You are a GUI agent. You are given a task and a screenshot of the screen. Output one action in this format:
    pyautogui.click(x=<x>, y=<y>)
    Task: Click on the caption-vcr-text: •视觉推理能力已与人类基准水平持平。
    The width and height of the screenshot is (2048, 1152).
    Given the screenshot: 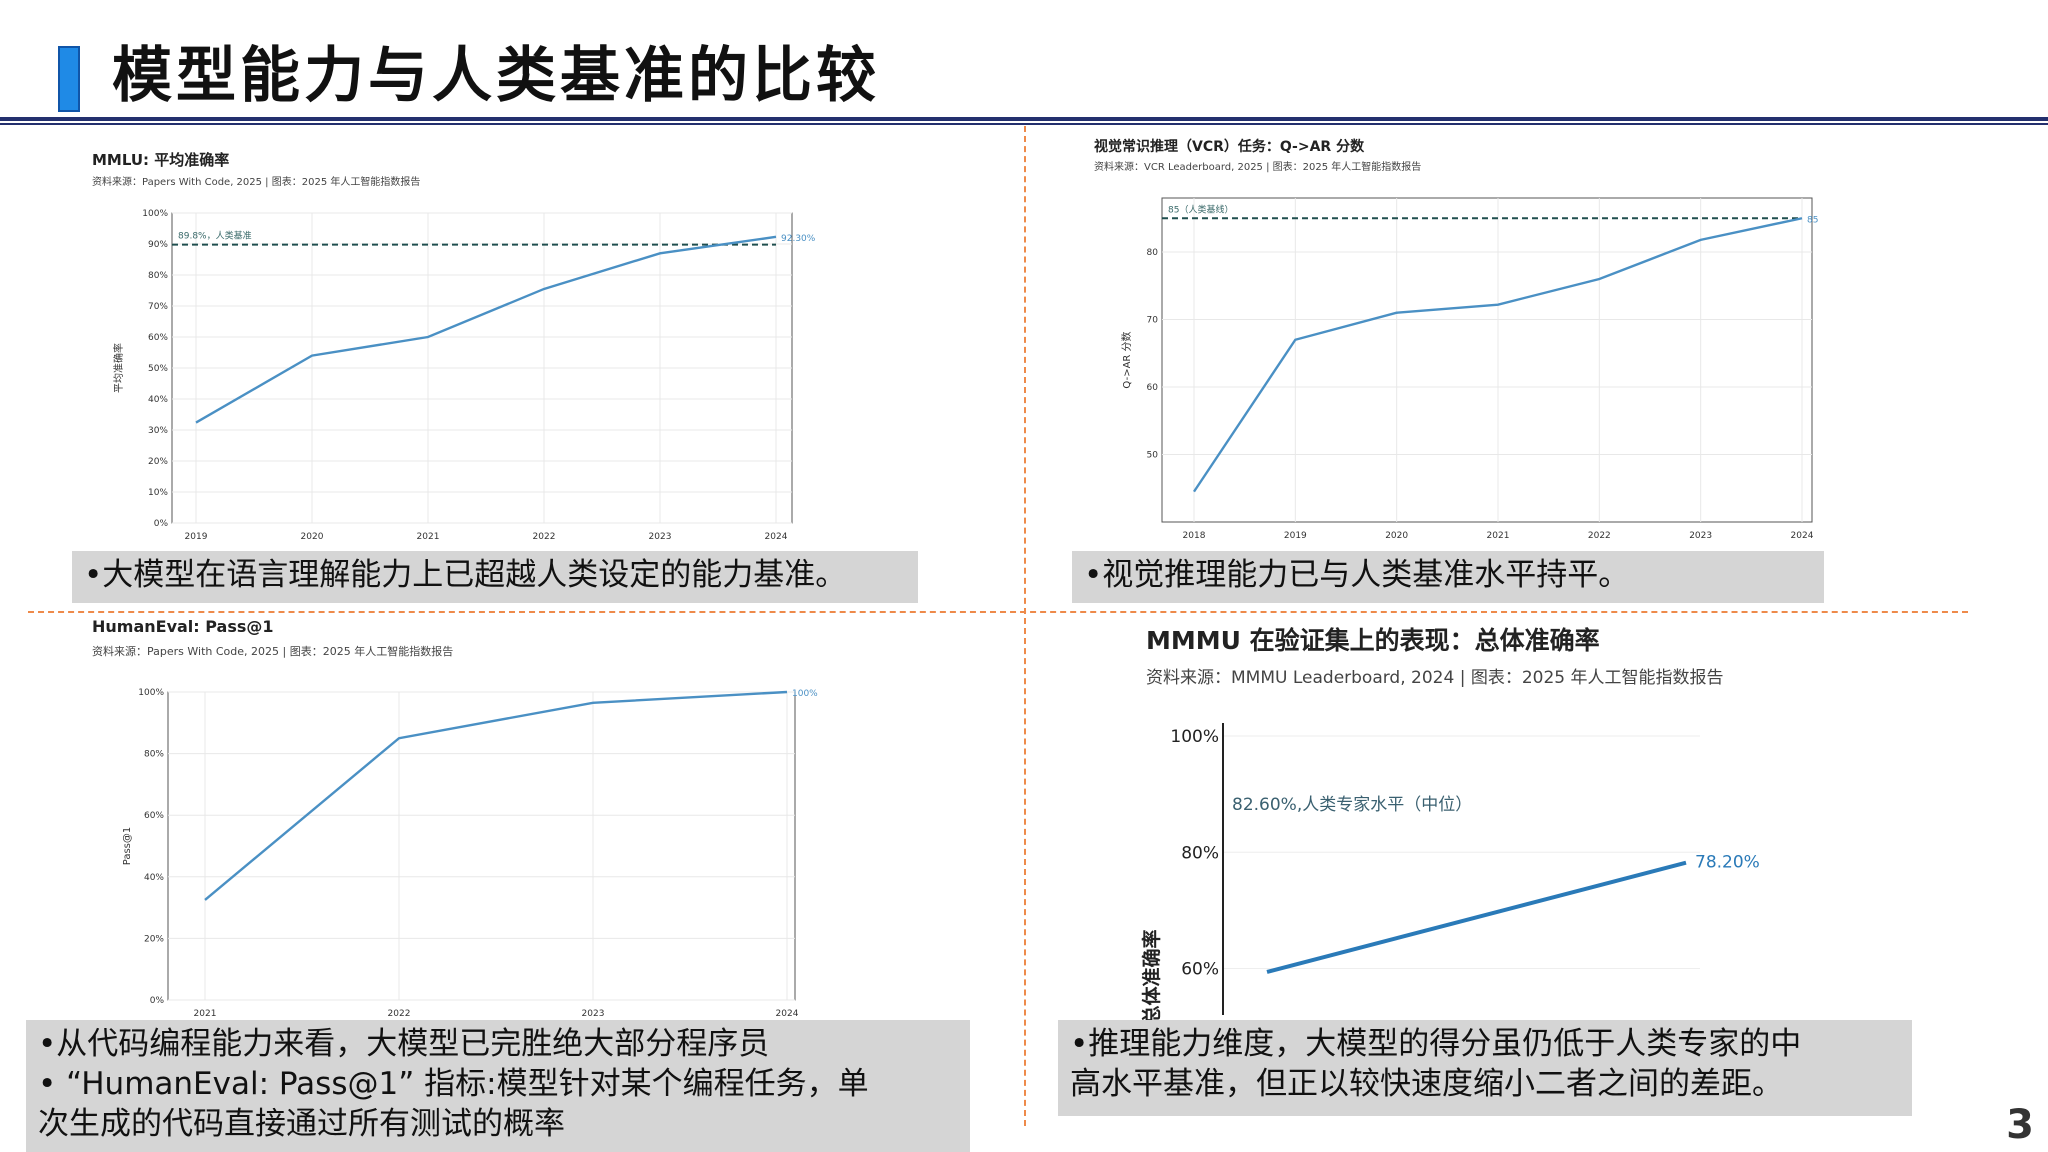 What is the action you would take?
    pyautogui.click(x=1357, y=575)
    